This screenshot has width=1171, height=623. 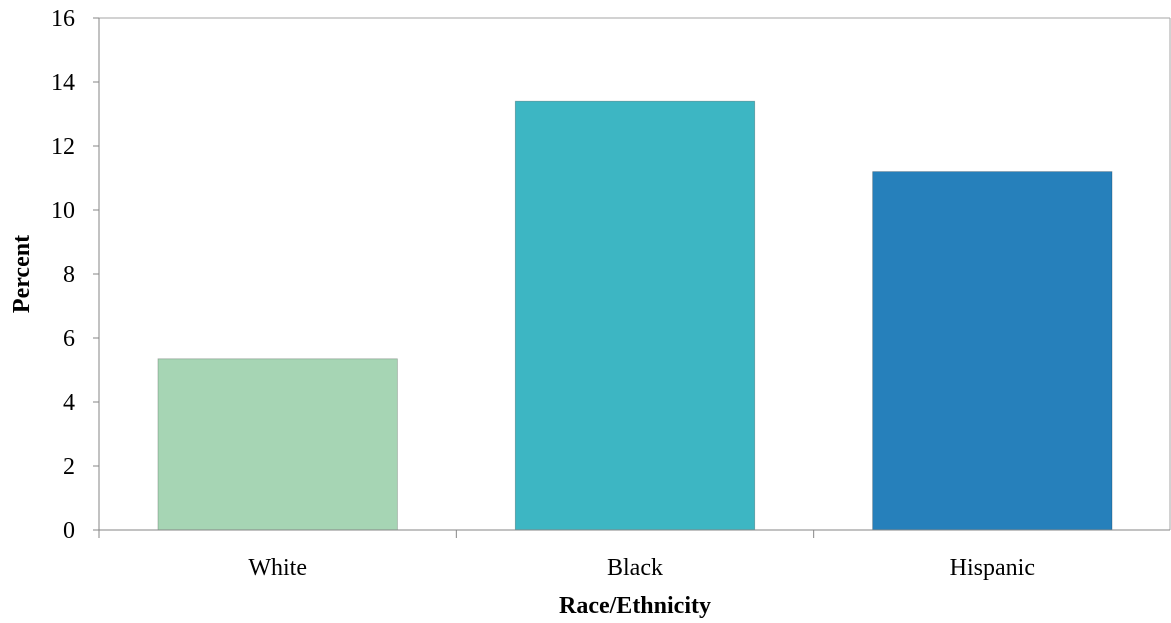 I want to click on y-tick-label: 10, so click(x=63, y=211).